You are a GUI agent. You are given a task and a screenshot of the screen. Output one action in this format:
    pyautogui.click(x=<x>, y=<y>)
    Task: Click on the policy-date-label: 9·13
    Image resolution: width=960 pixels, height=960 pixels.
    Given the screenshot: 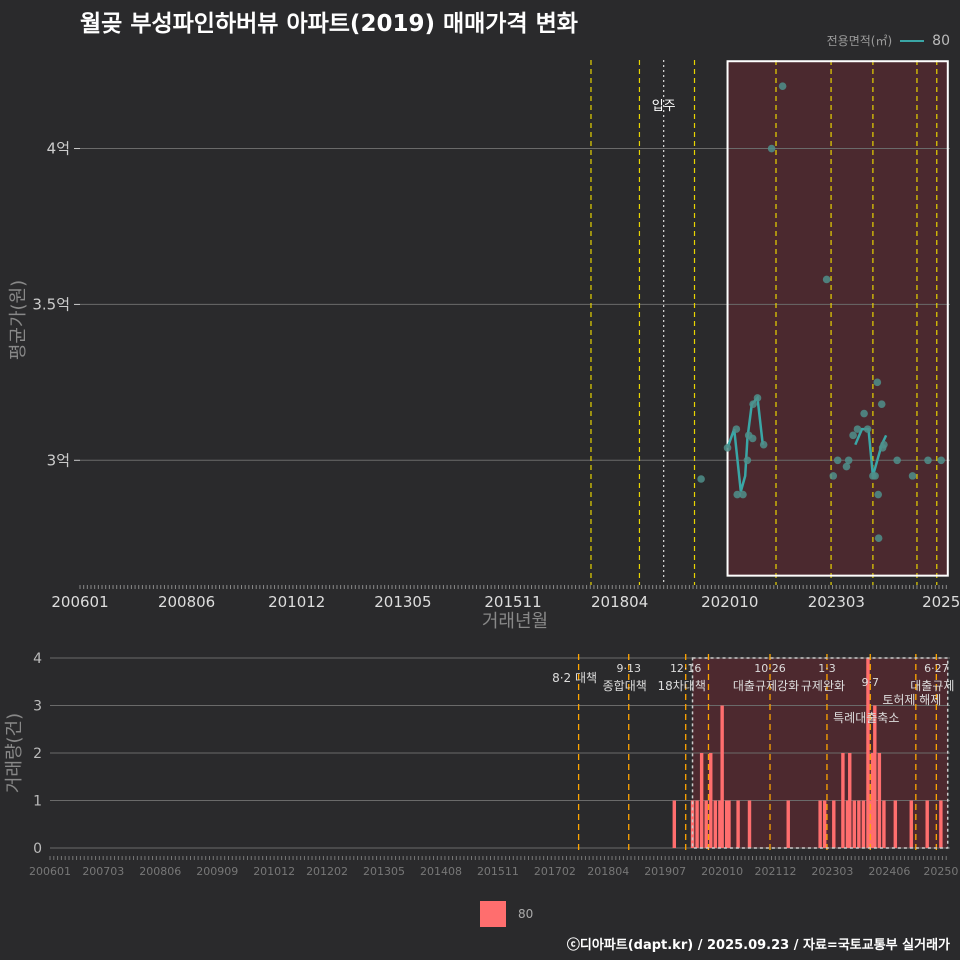 What is the action you would take?
    pyautogui.click(x=628, y=668)
    